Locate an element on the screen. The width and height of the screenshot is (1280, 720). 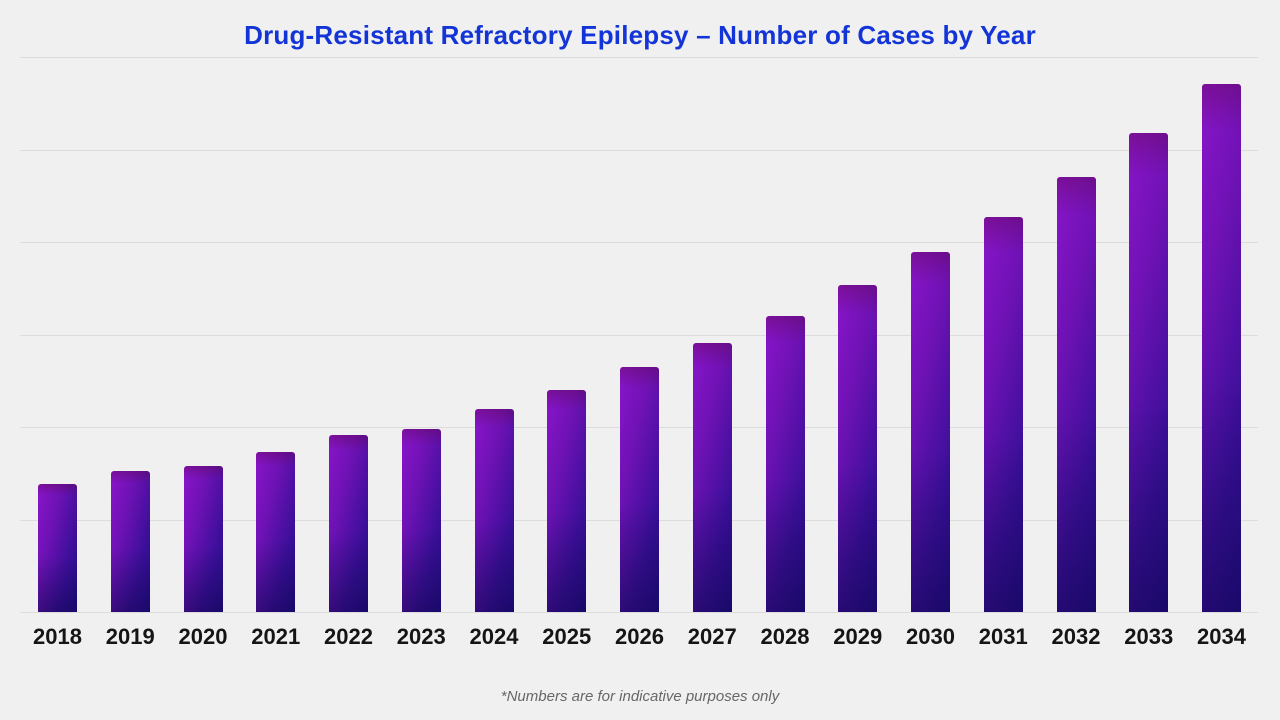
x-tick-2026: 2026 is located at coordinates (639, 637).